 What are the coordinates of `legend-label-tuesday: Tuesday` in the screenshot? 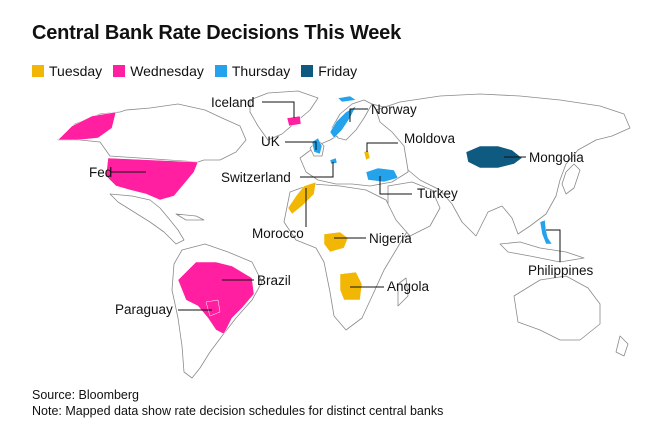 It's located at (76, 71).